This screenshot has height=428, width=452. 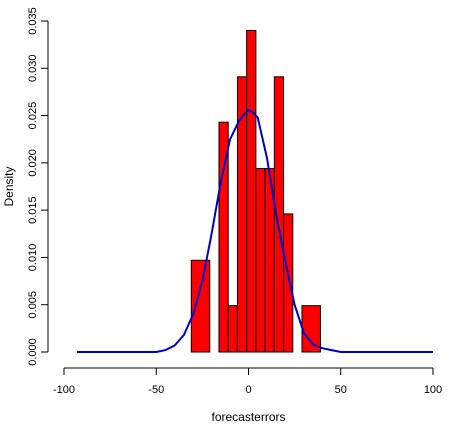 I want to click on x-tick-label: -50, so click(x=156, y=390).